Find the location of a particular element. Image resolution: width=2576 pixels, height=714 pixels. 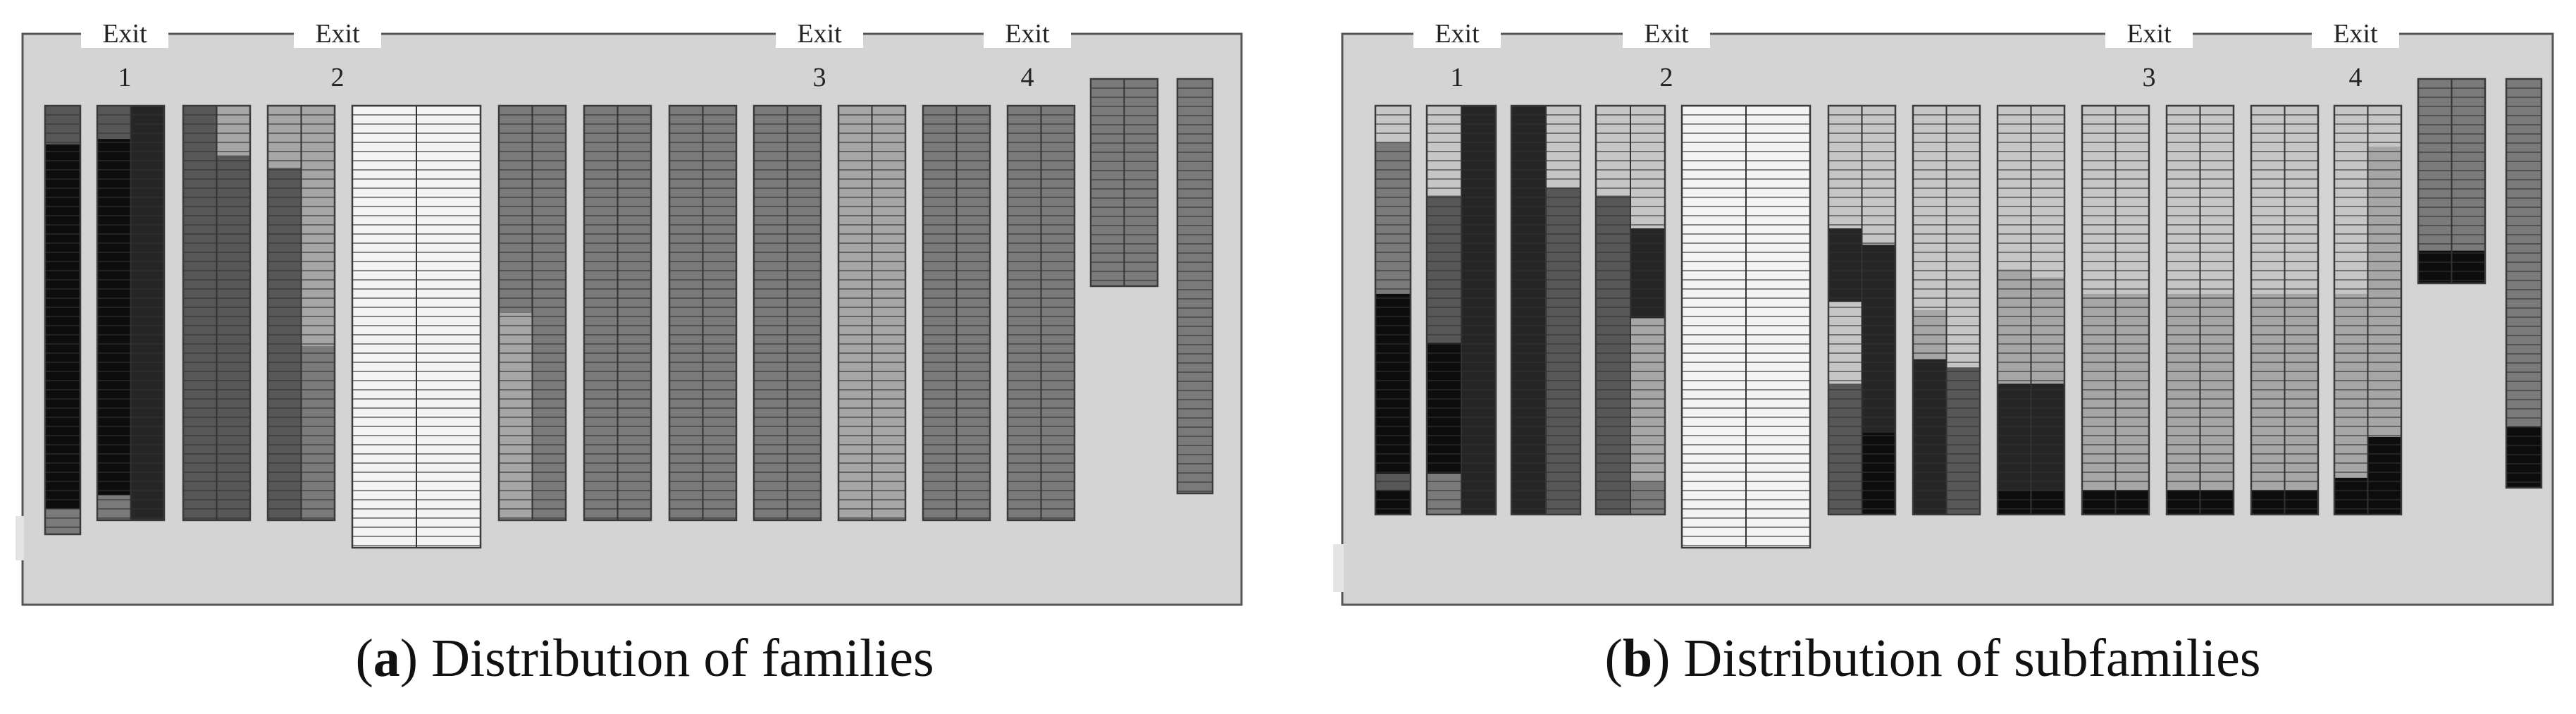

caption-a-text: Distribution of families is located at coordinates (682, 658).